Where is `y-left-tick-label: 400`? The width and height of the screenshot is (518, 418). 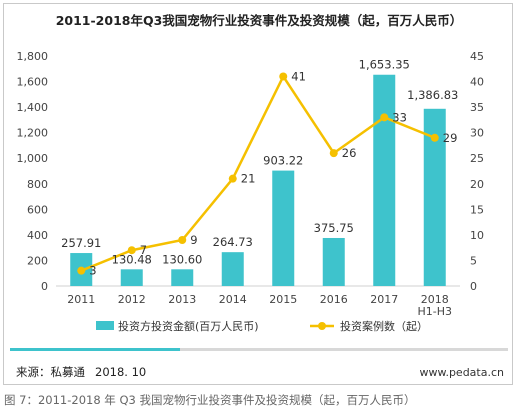
y-left-tick-label: 400 is located at coordinates (37, 235).